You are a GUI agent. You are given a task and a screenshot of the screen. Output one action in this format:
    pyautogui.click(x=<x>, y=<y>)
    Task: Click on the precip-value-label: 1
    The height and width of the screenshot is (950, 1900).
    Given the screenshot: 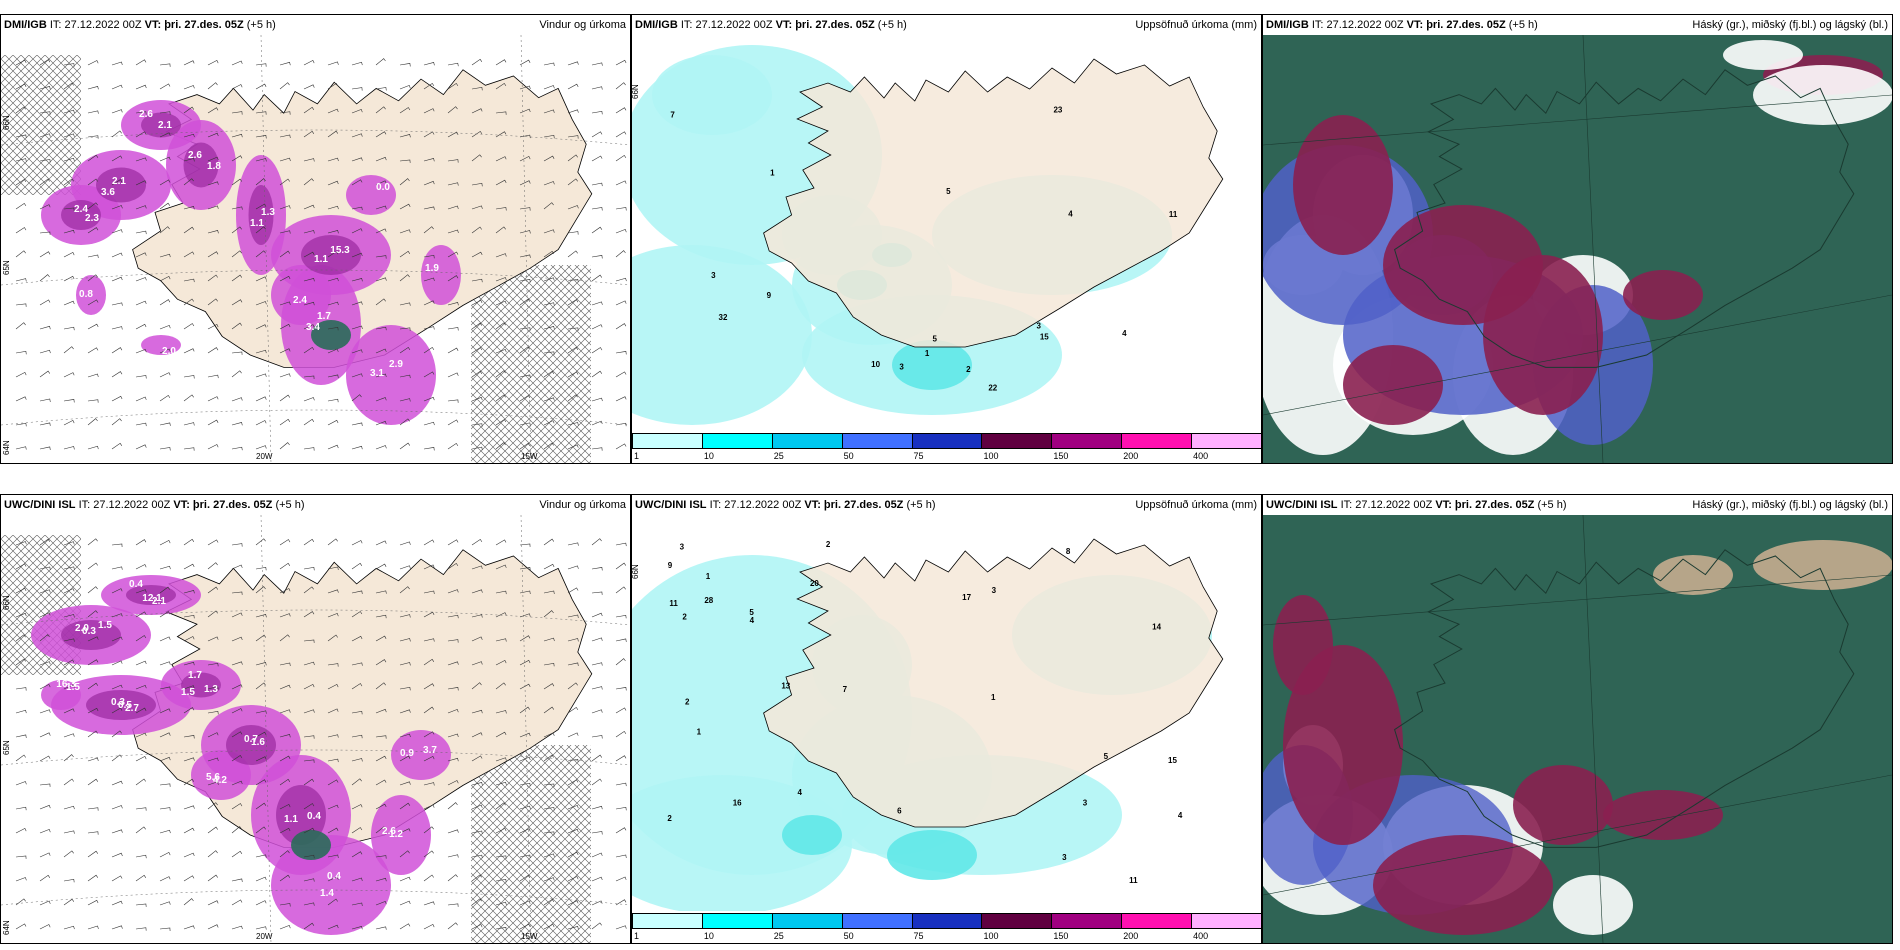 What is the action you would take?
    pyautogui.click(x=699, y=731)
    